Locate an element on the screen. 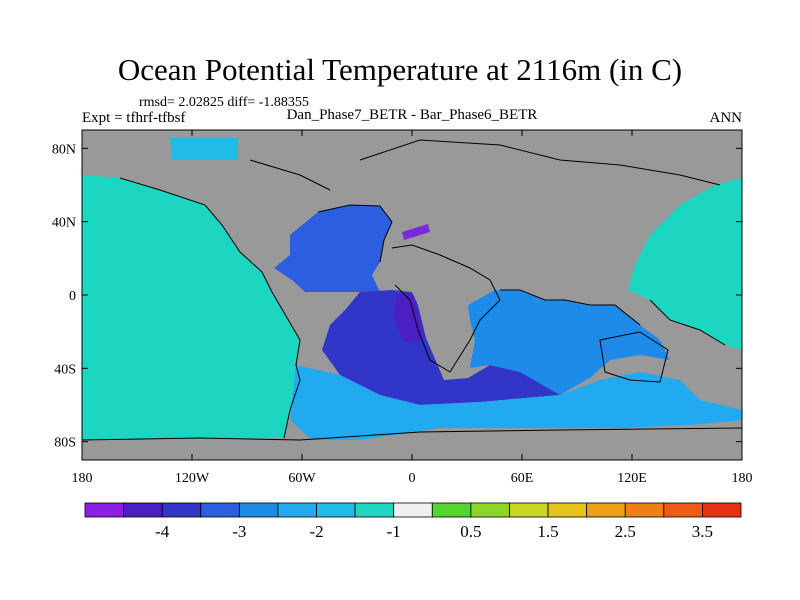 The height and width of the screenshot is (600, 800). experiment-label: Expt = tfhrf-tfbsf is located at coordinates (134, 118).